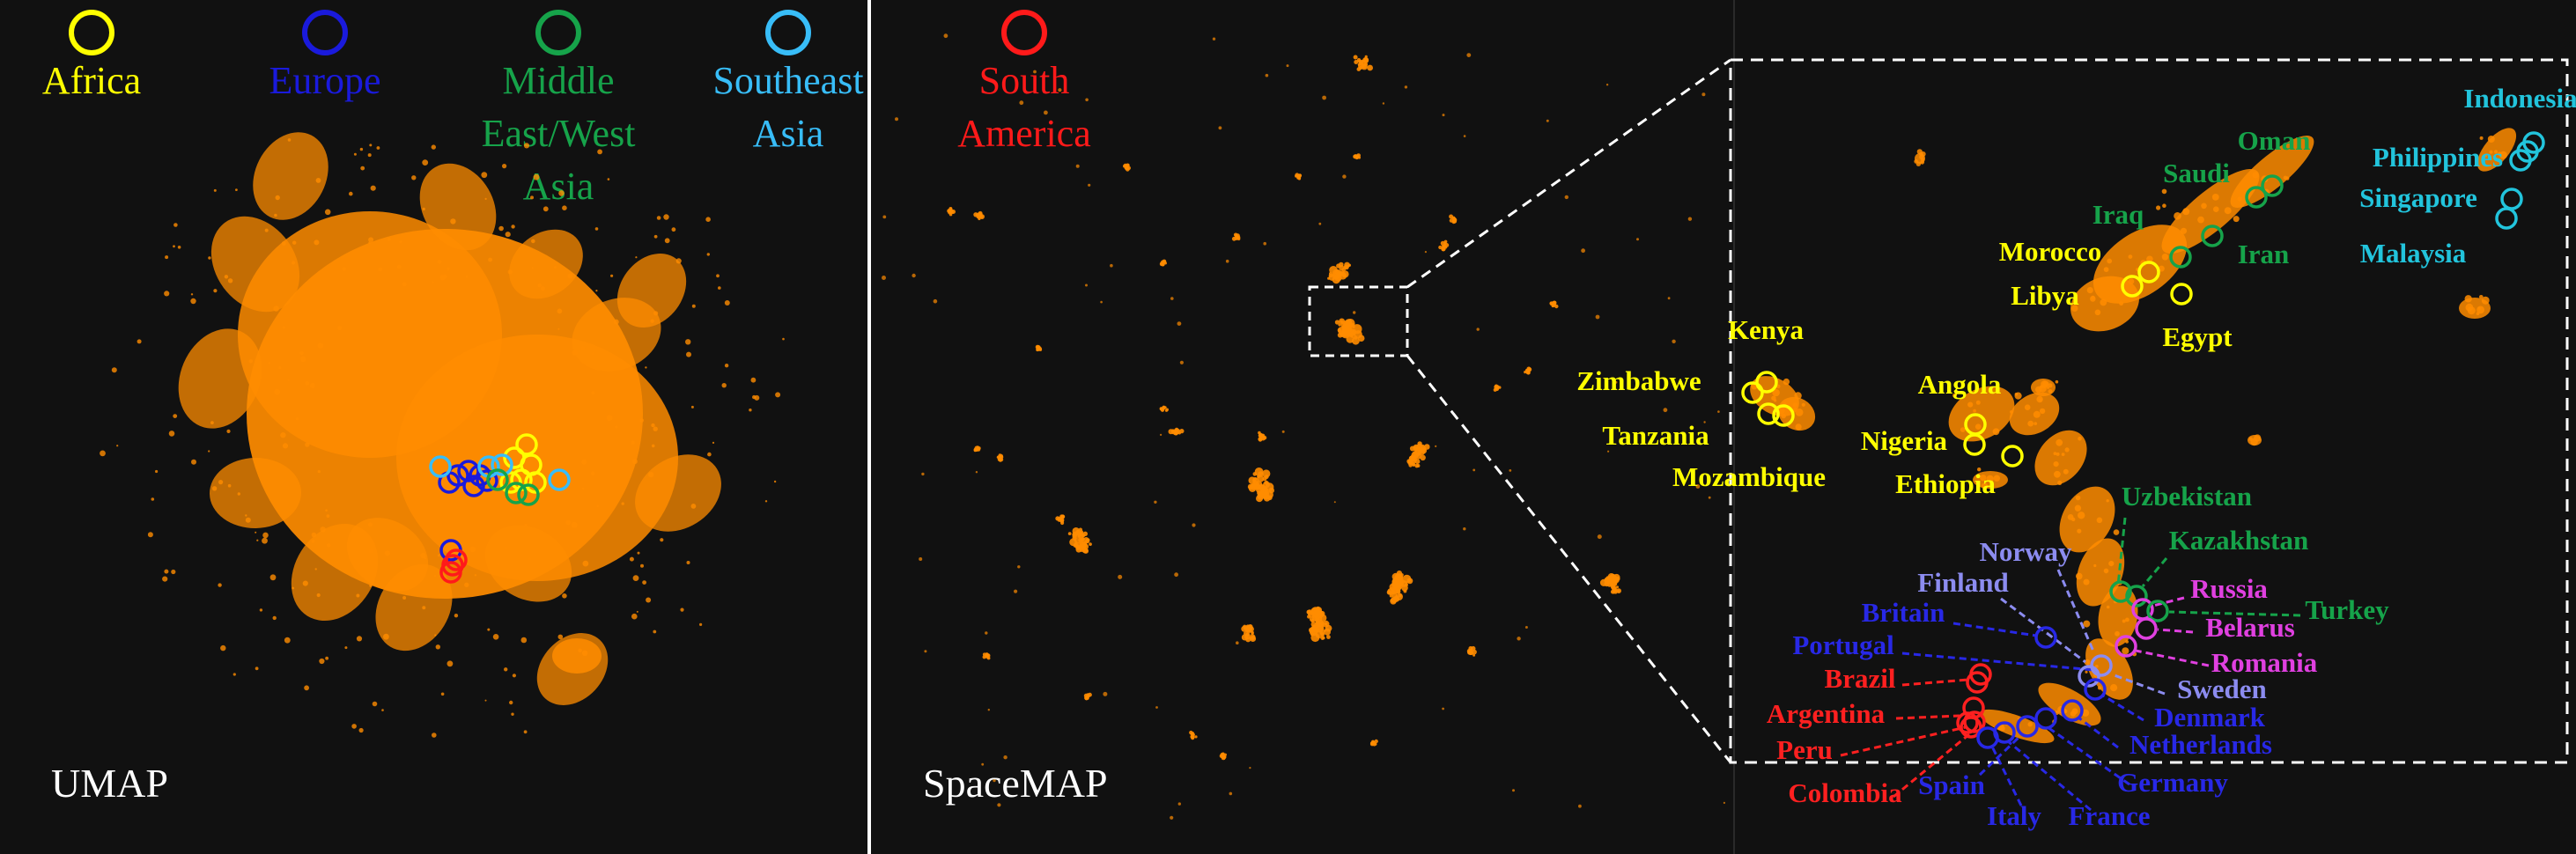  Describe the element at coordinates (1024, 80) in the screenshot. I see `legend-label: South` at that location.